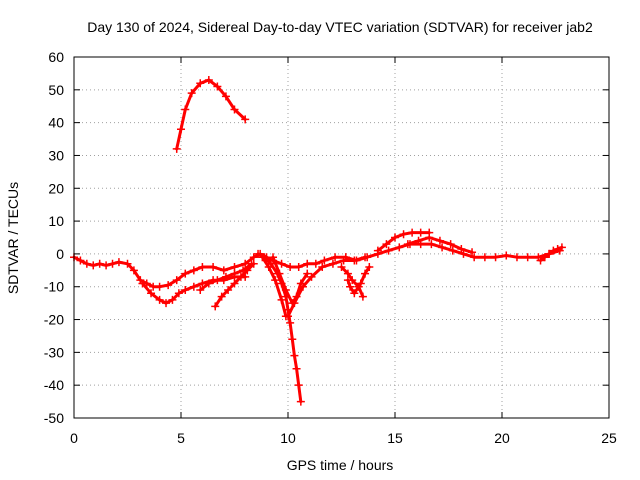  Describe the element at coordinates (274, 287) in the screenshot. I see `series-arc-drop-9h` at that location.